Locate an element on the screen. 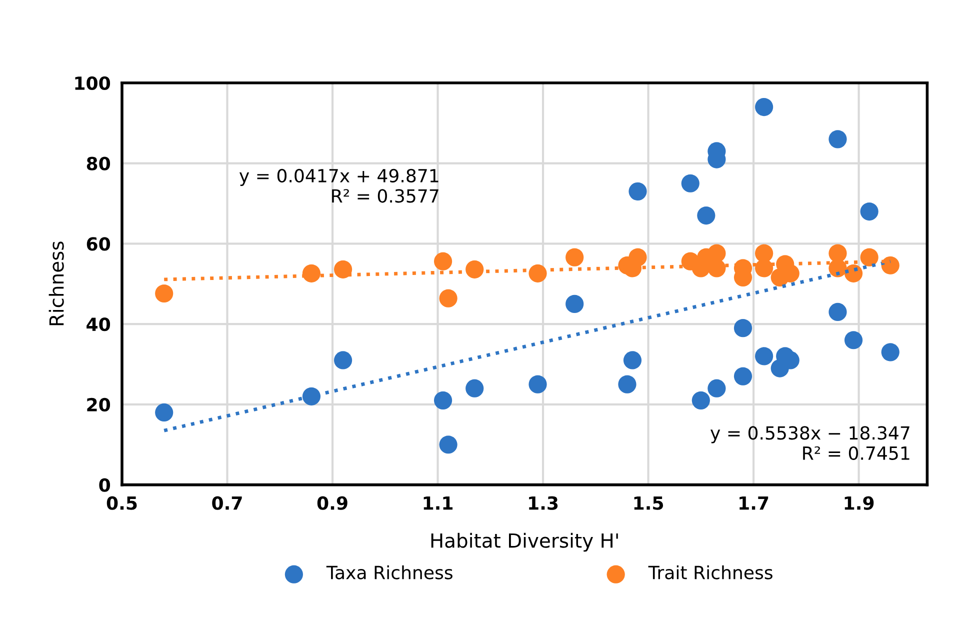 The image size is (976, 628). y-tick-label: 40 is located at coordinates (98, 325).